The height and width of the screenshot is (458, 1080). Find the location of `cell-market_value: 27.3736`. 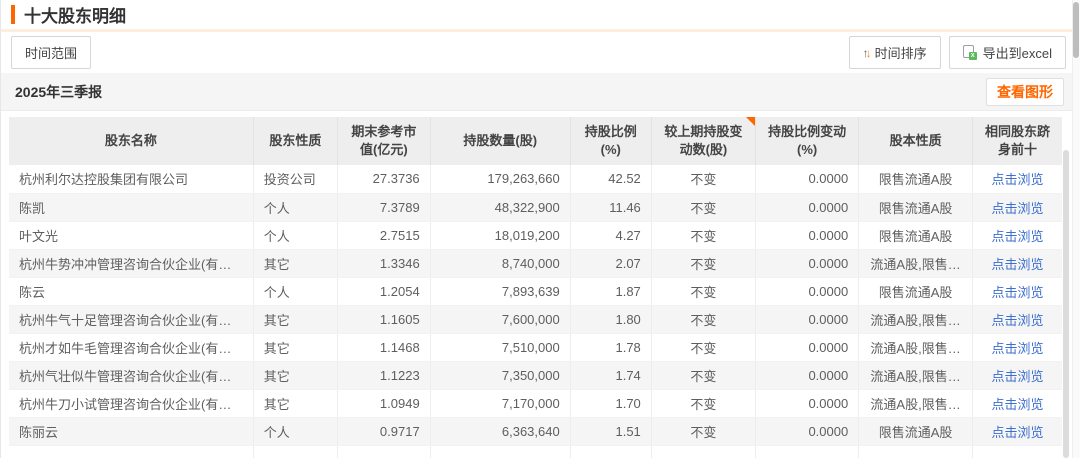

cell-market_value: 27.3736 is located at coordinates (384, 179).